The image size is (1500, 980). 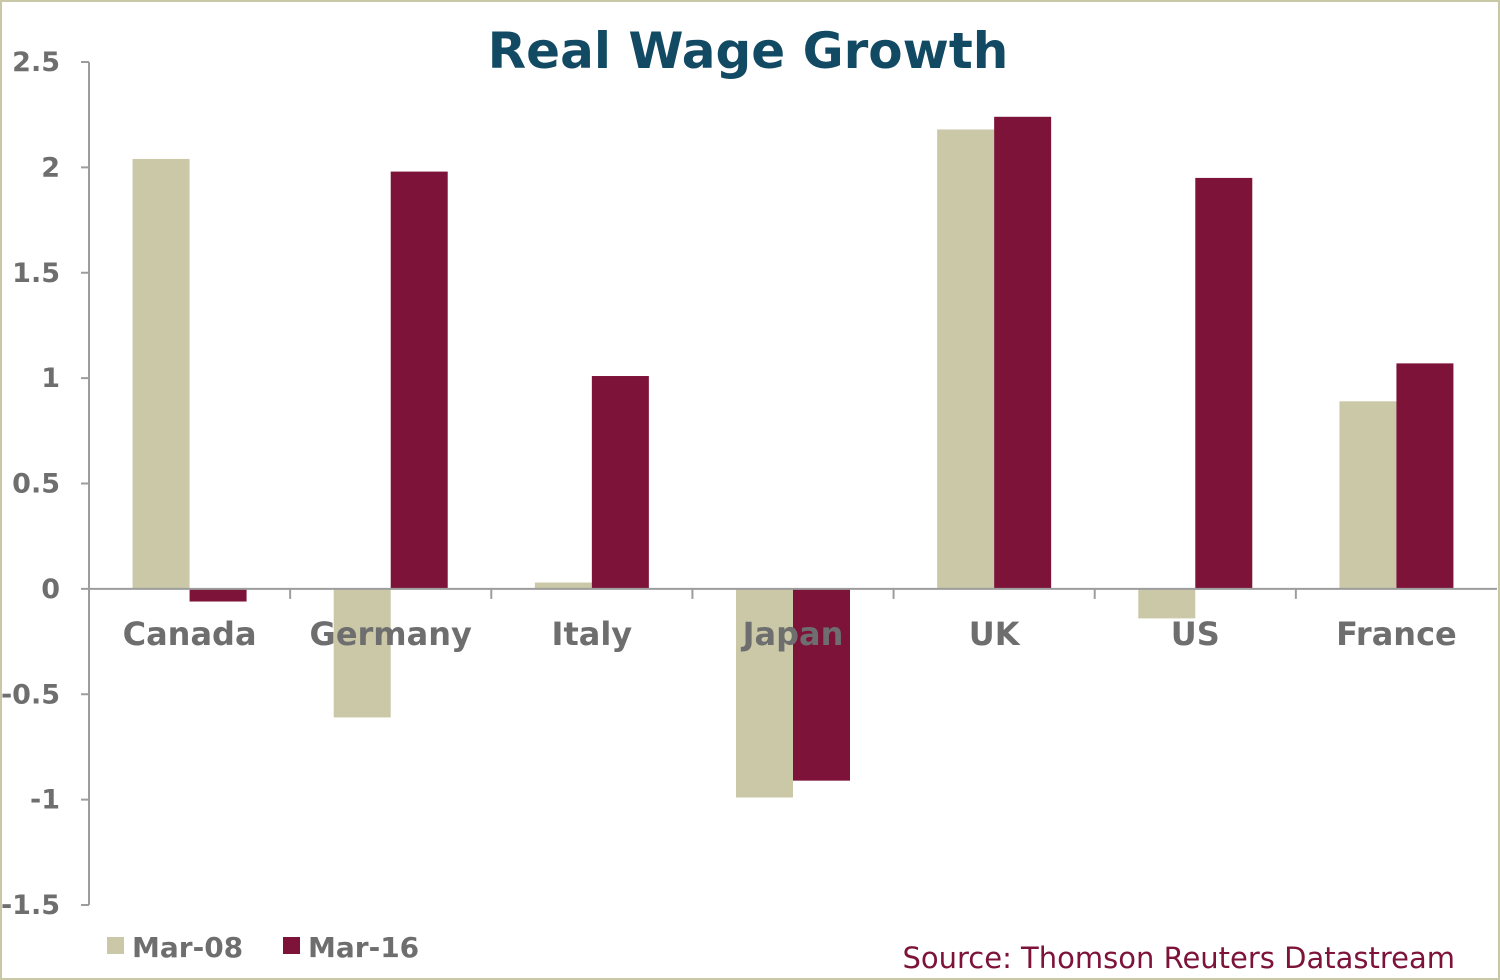 What do you see at coordinates (391, 634) in the screenshot?
I see `category-label: Germany` at bounding box center [391, 634].